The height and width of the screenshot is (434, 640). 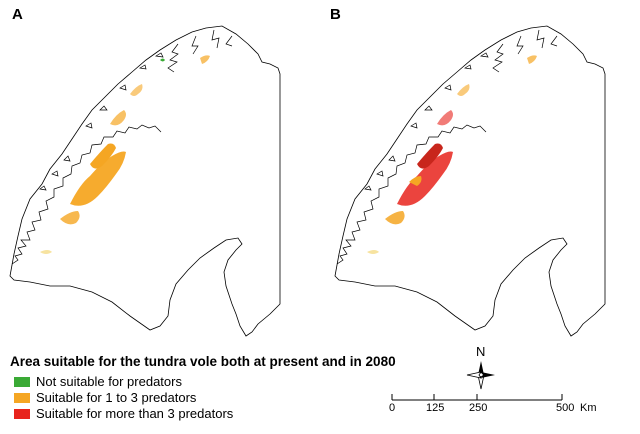 What do you see at coordinates (125, 154) in the screenshot?
I see `habitat-layer-a` at bounding box center [125, 154].